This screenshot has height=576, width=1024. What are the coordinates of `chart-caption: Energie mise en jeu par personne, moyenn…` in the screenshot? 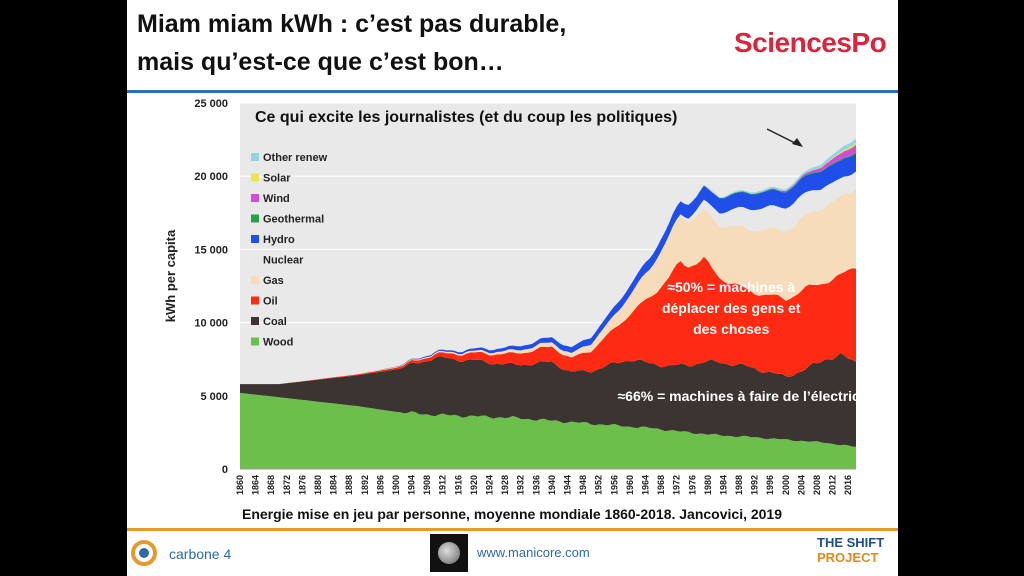 It's located at (512, 514).